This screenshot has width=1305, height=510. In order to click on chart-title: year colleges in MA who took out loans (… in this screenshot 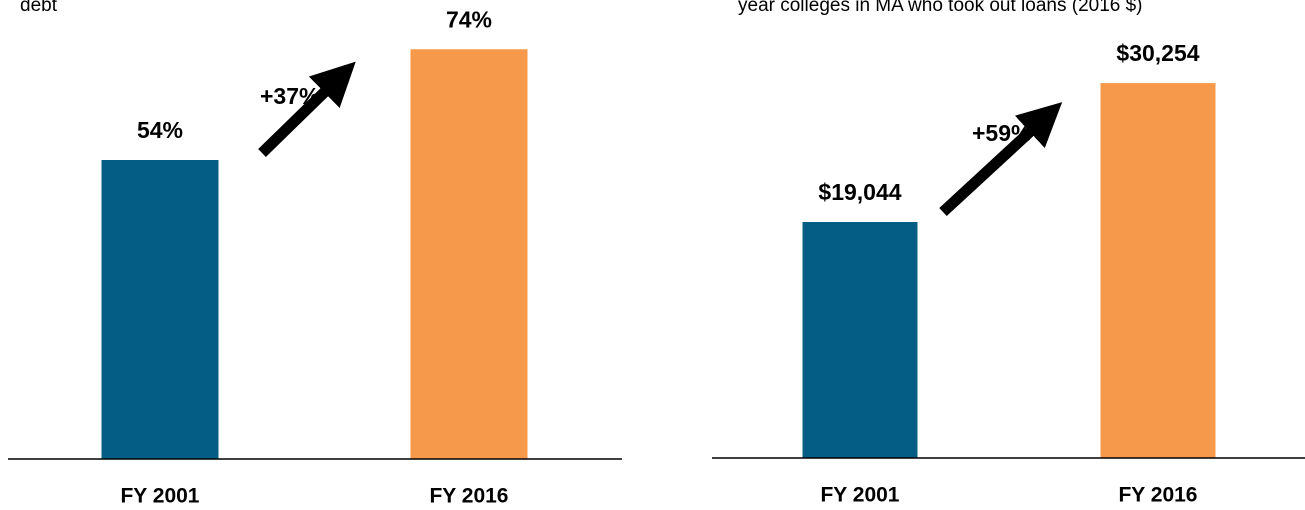, I will do `click(940, 8)`.